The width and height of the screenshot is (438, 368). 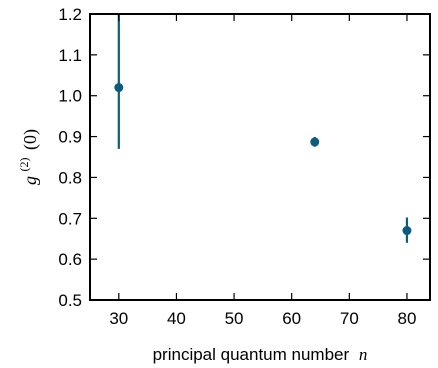 What do you see at coordinates (363, 354) in the screenshot?
I see `x-axis-label-variable: n` at bounding box center [363, 354].